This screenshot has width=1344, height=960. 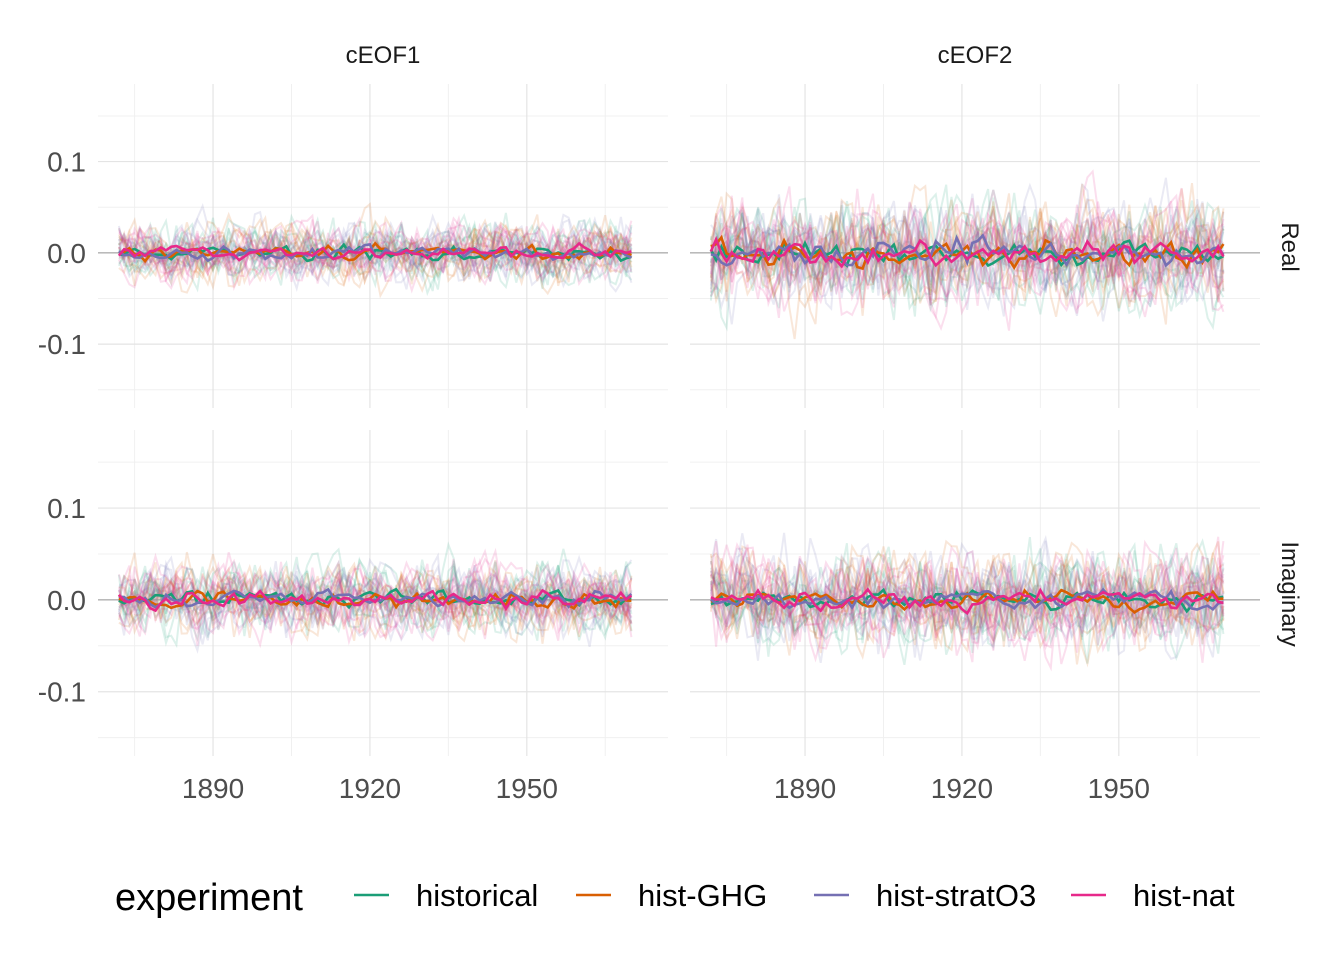 I want to click on panel-cEOF2-Real, so click(x=975, y=246).